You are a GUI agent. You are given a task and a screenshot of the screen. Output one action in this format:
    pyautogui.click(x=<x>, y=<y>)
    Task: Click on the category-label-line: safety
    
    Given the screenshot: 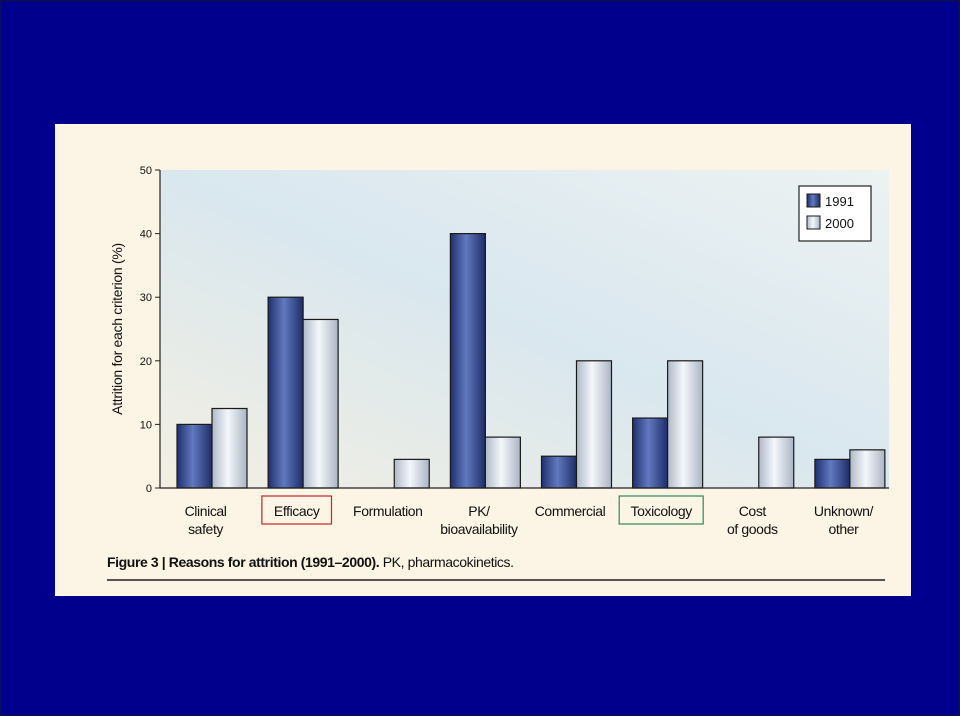 What is the action you would take?
    pyautogui.click(x=205, y=529)
    